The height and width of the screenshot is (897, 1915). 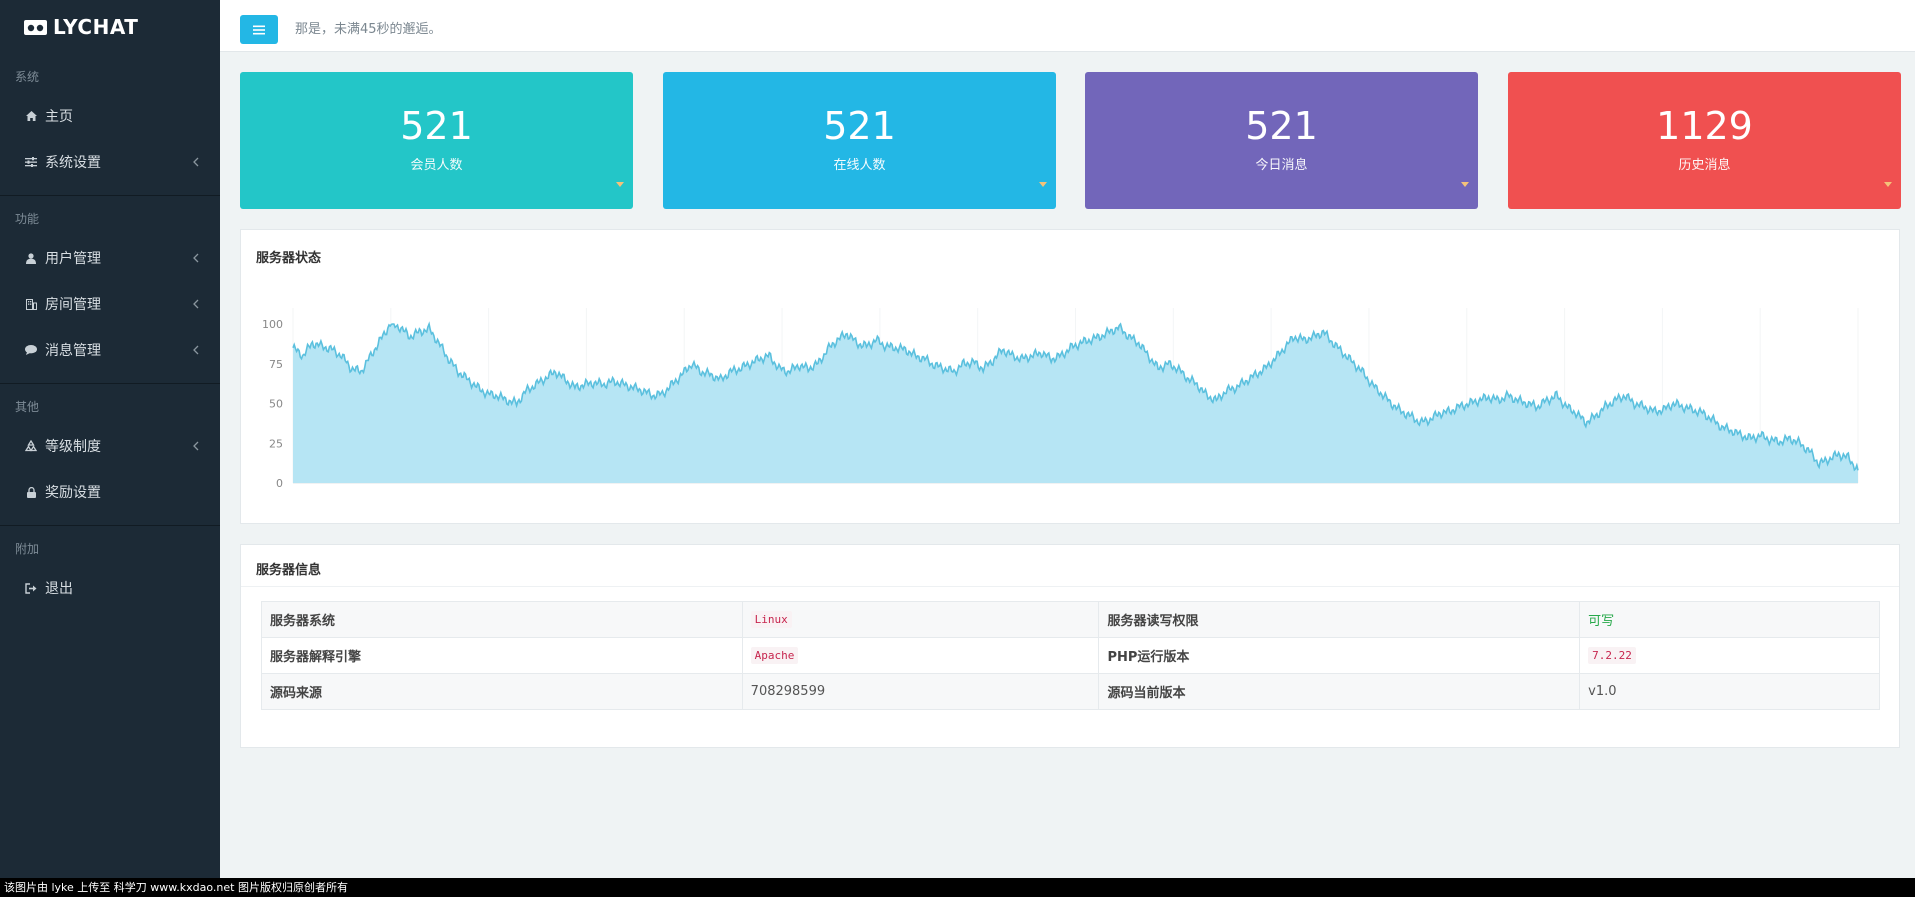 What do you see at coordinates (110, 258) in the screenshot?
I see `sidebar-item-user-management: 用户管理` at bounding box center [110, 258].